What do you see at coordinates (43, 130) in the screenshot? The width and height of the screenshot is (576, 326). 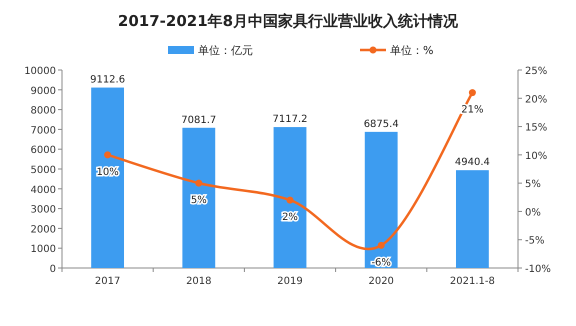 I see `y-tick-label: 7000` at bounding box center [43, 130].